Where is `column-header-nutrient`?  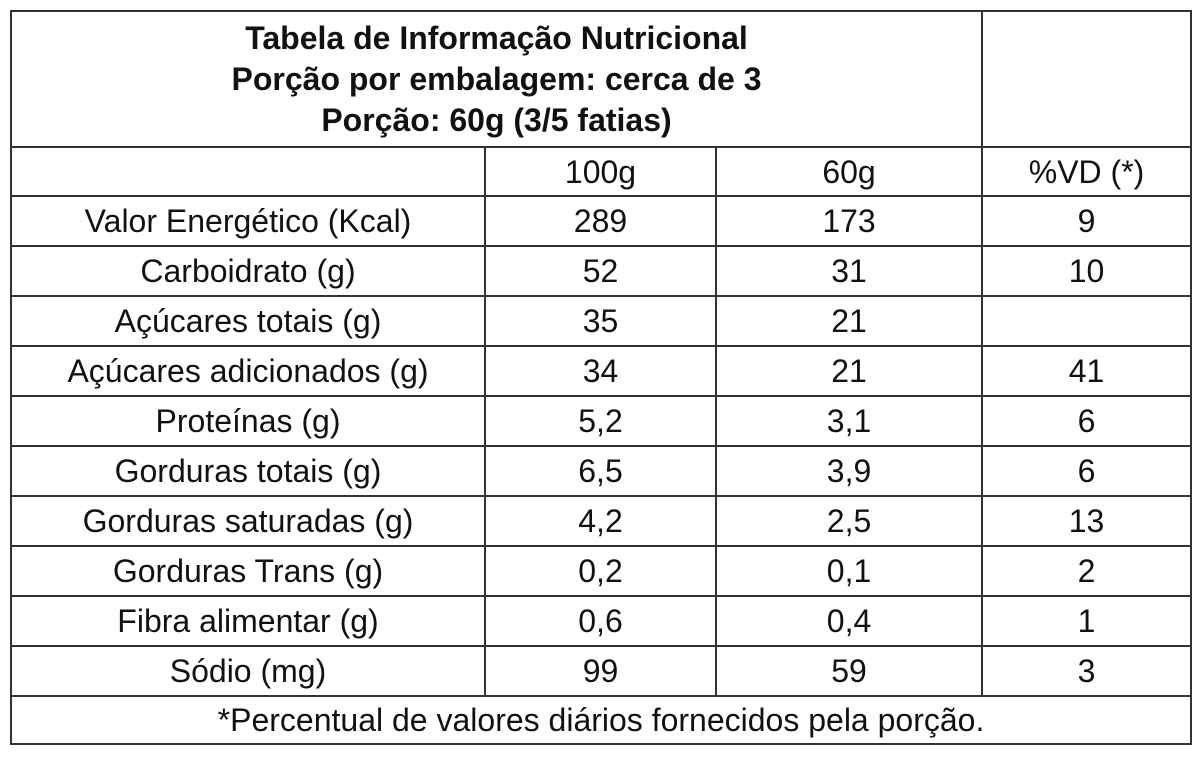 column-header-nutrient is located at coordinates (248, 171).